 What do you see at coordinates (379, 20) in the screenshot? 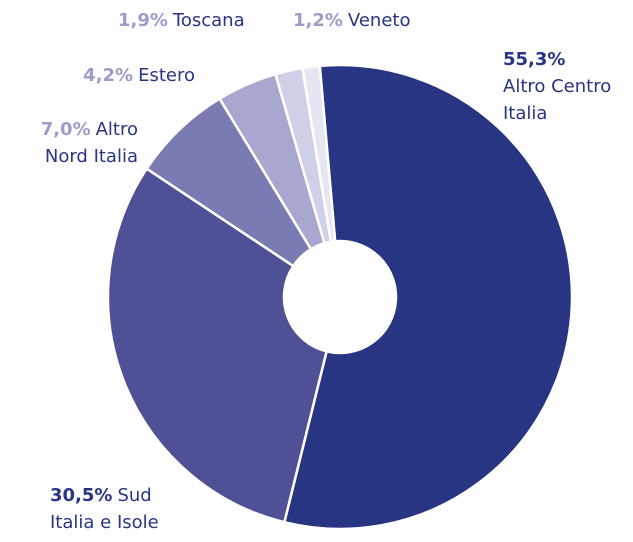
I see `category-label: Veneto` at bounding box center [379, 20].